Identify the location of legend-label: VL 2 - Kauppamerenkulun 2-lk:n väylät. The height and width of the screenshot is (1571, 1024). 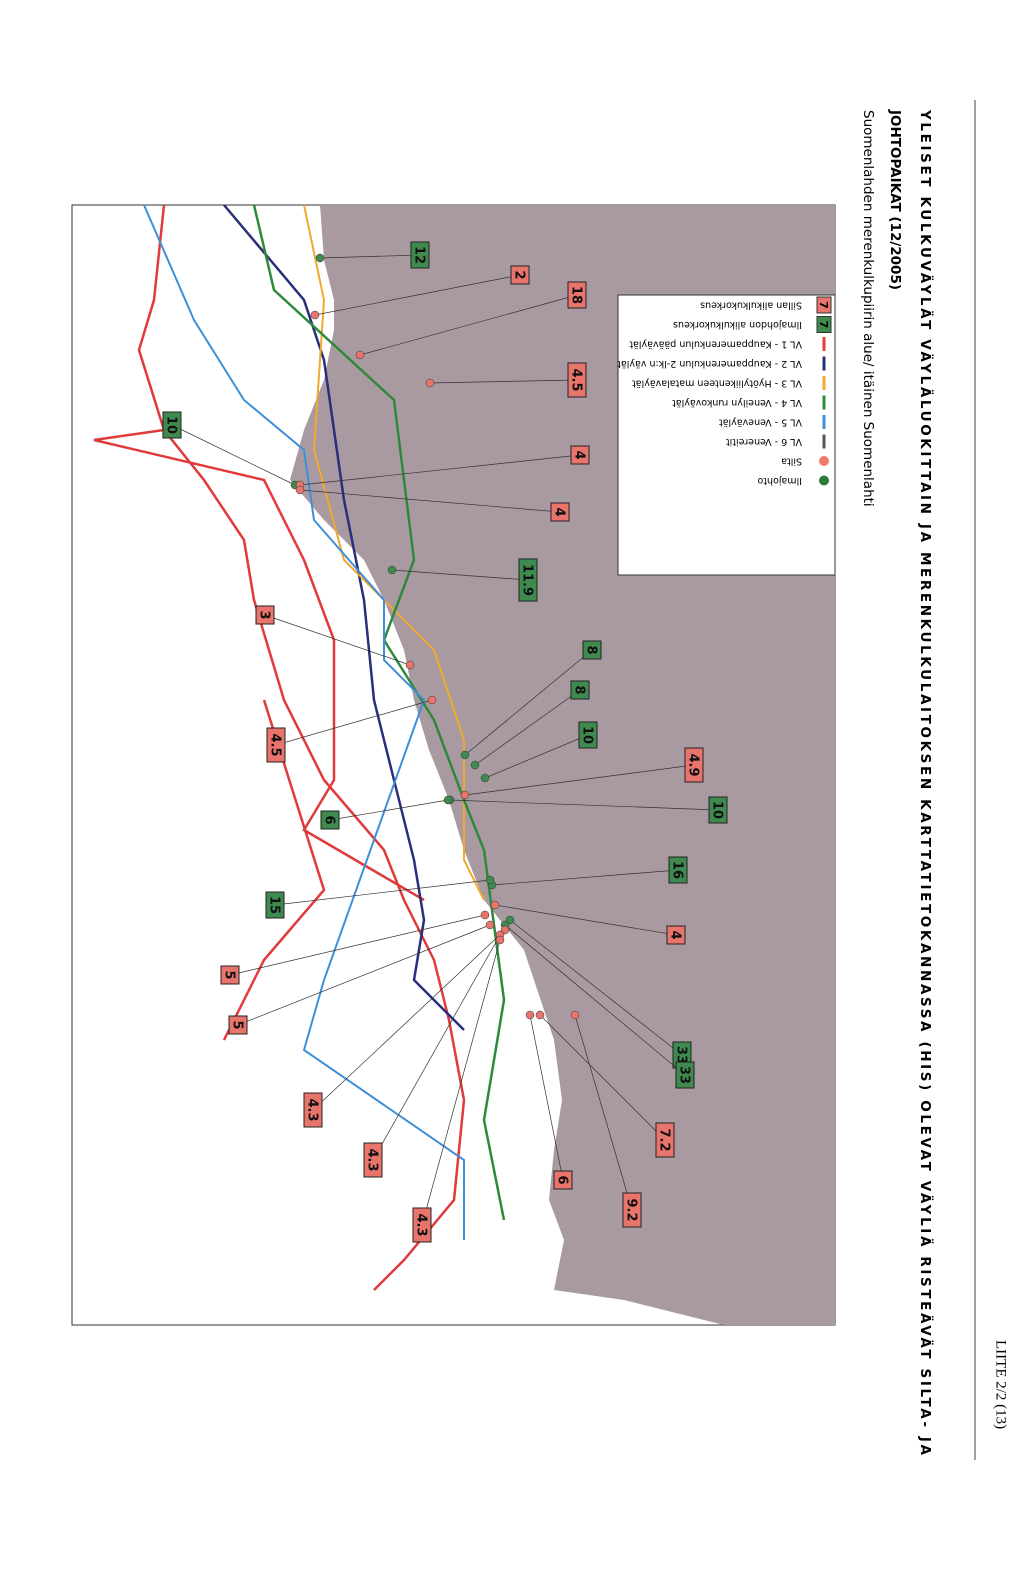
(709, 363).